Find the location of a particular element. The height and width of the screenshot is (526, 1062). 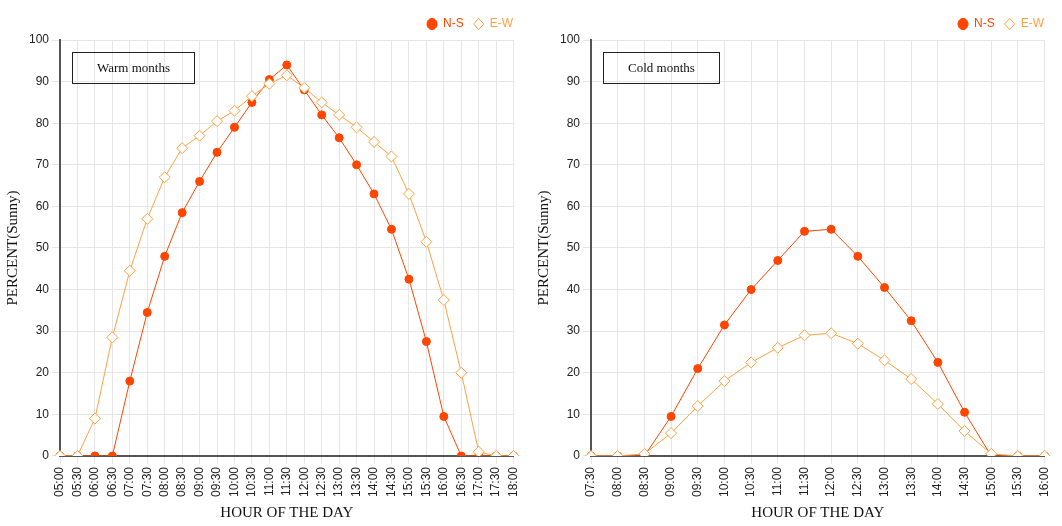

x-tick-label: 05:00 is located at coordinates (59, 481).